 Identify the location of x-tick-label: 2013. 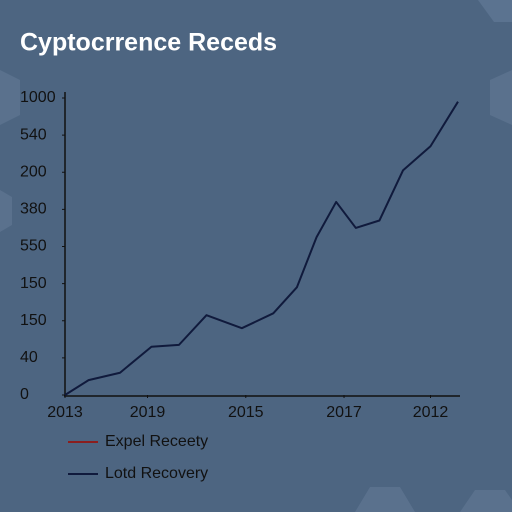
(65, 412).